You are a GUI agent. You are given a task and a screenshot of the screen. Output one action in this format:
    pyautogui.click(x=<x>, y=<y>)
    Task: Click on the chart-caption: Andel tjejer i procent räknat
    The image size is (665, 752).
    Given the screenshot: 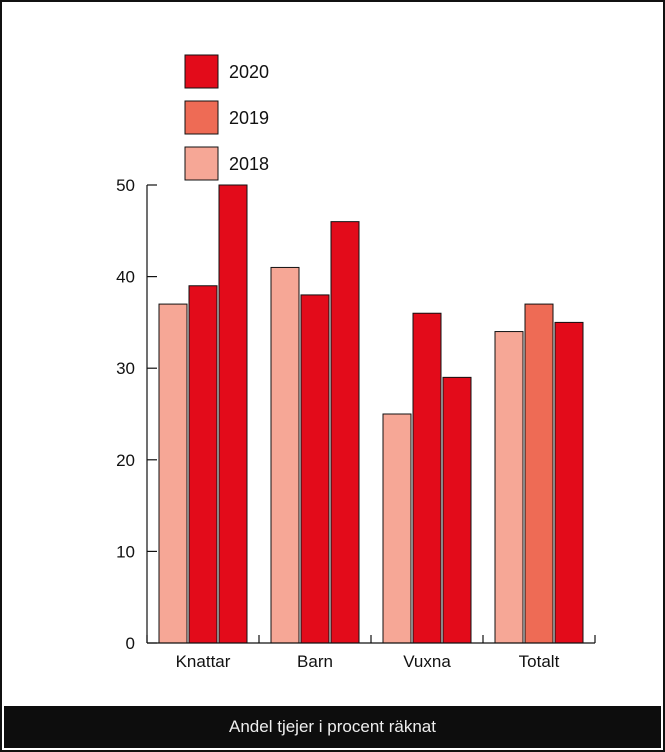 What is the action you would take?
    pyautogui.click(x=332, y=727)
    